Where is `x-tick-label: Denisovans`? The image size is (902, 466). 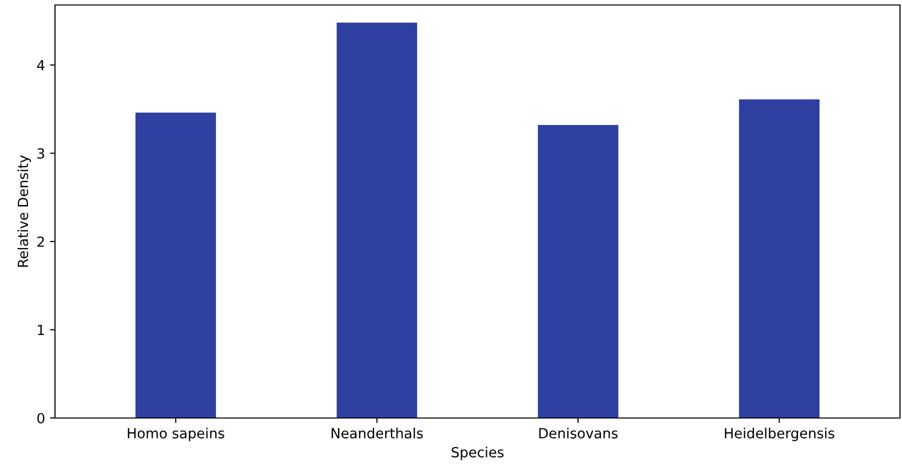
x-tick-label: Denisovans is located at coordinates (578, 433).